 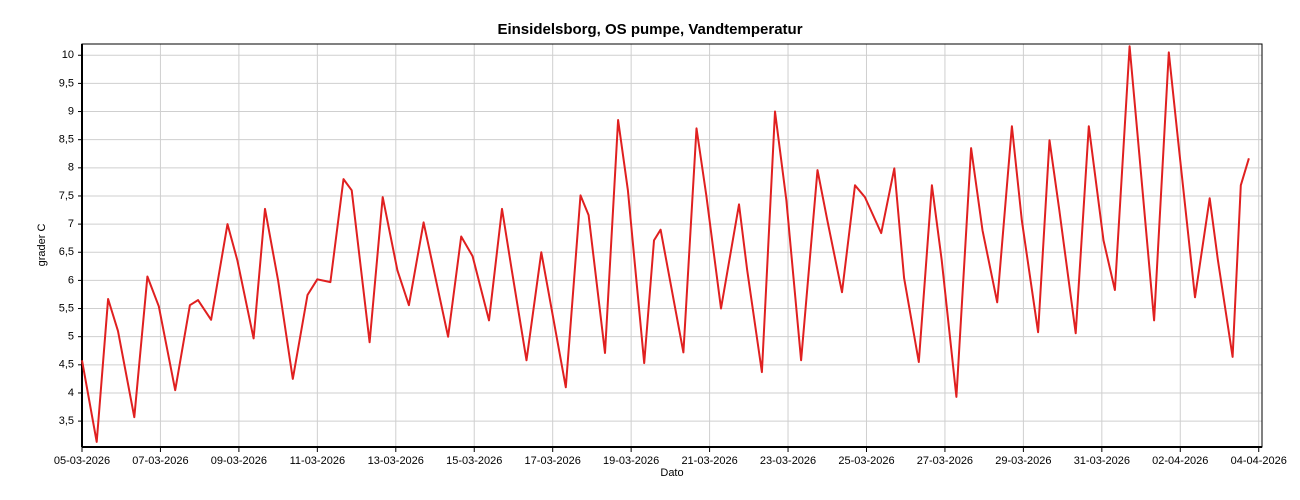 I want to click on x-tick-label: 15-03-2026, so click(x=474, y=461).